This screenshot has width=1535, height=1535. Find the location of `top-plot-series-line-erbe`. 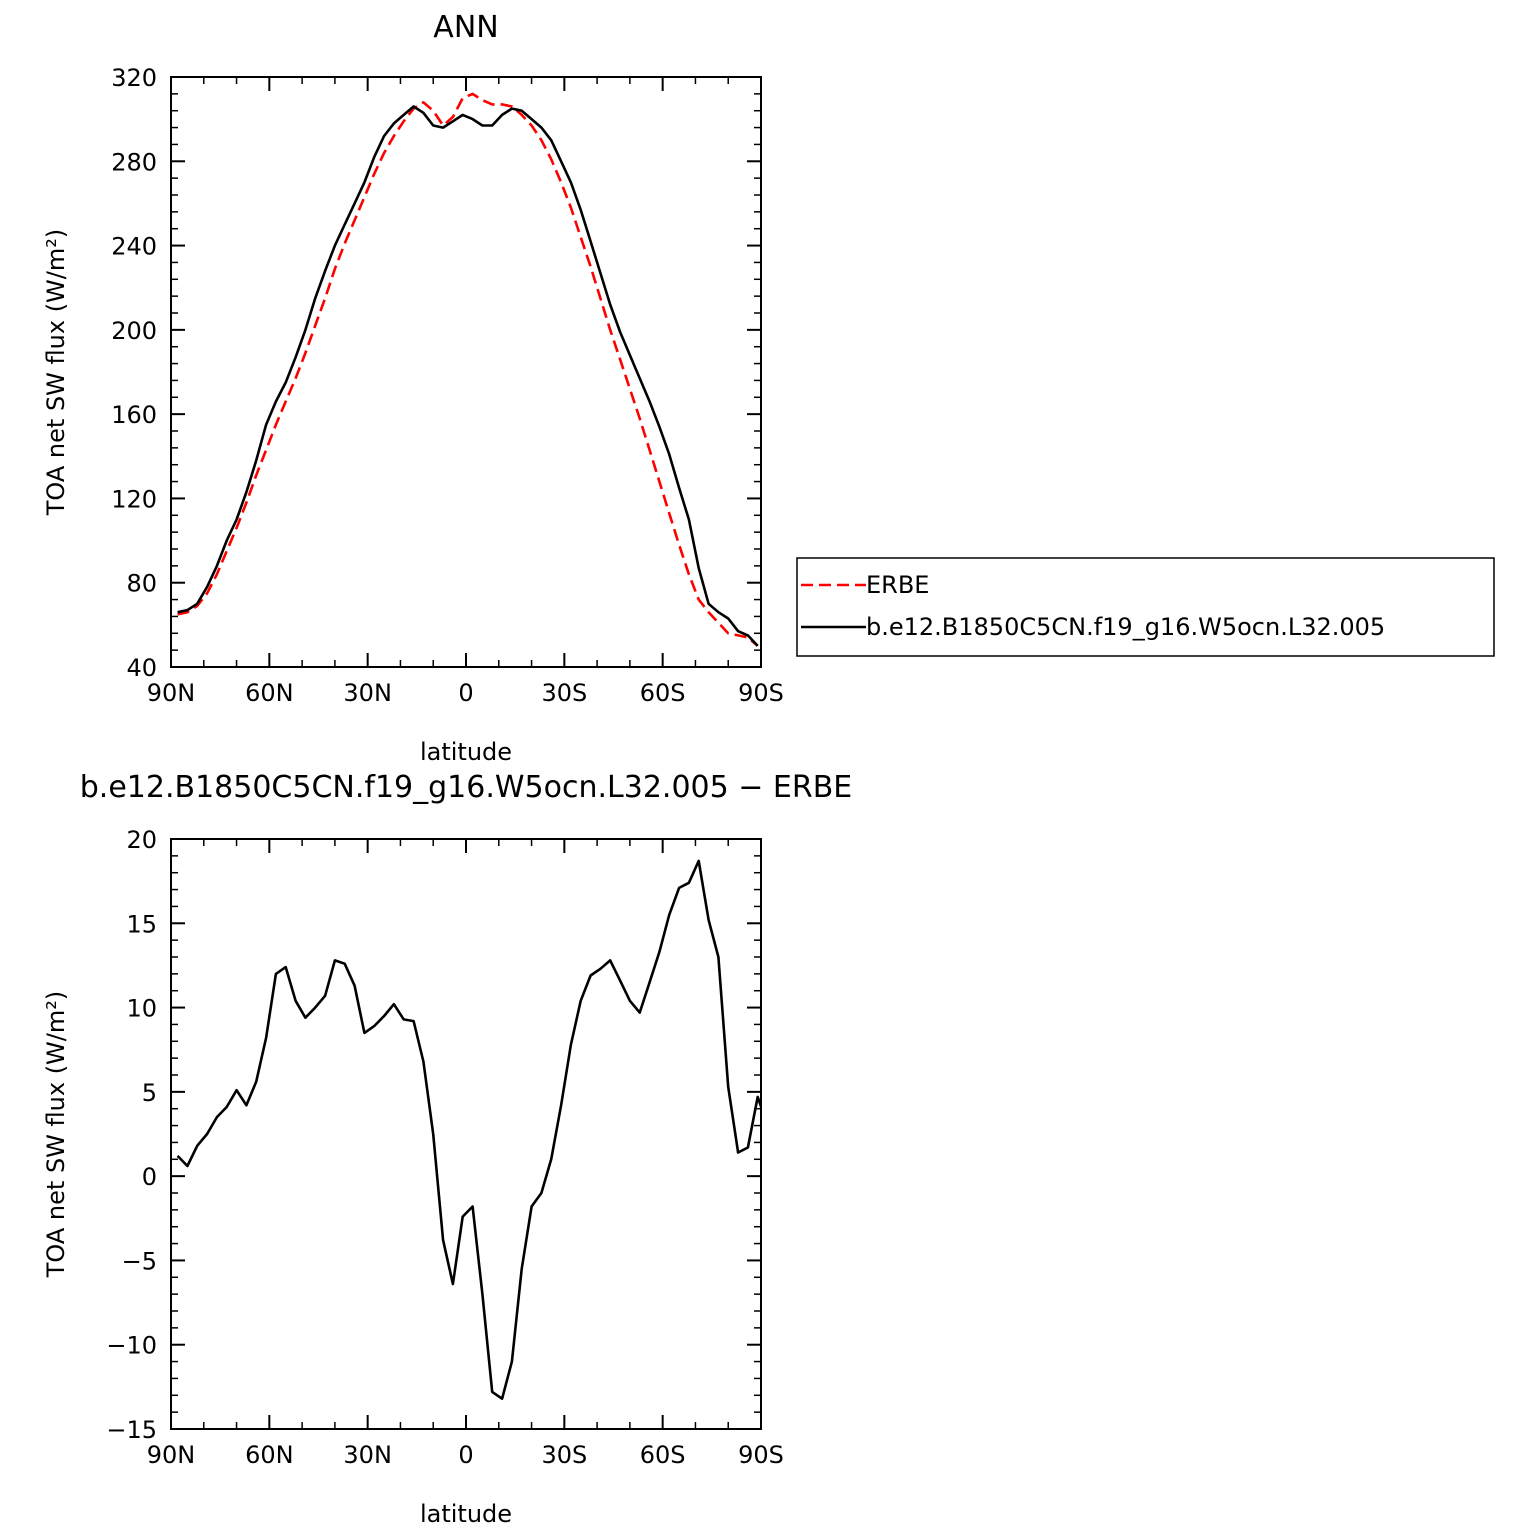

top-plot-series-line-erbe is located at coordinates (468, 369).